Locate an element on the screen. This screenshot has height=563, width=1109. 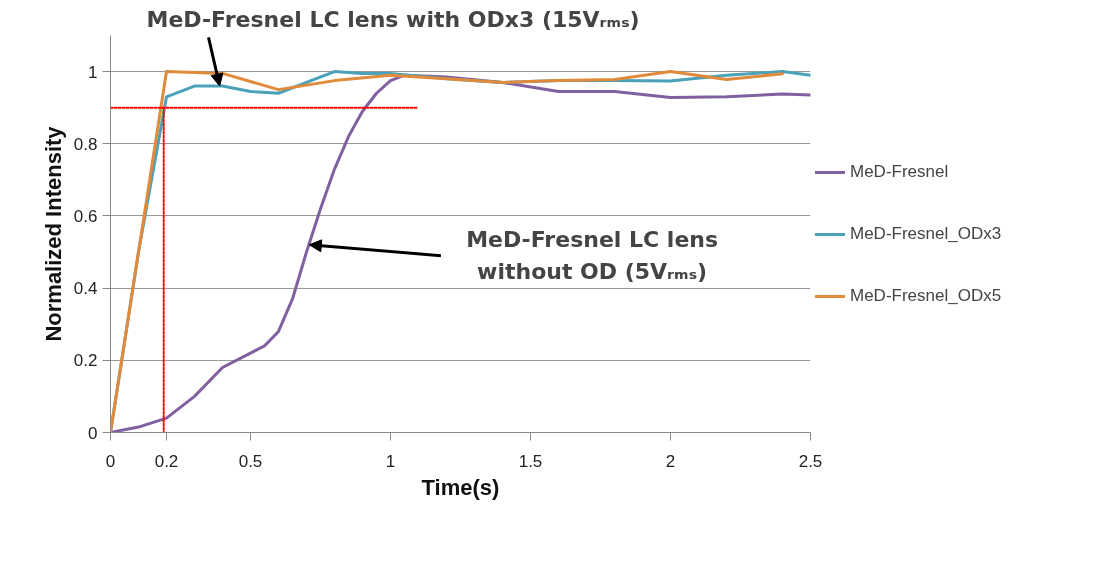
y-axis-title: Normalized Intensity is located at coordinates (53, 233).